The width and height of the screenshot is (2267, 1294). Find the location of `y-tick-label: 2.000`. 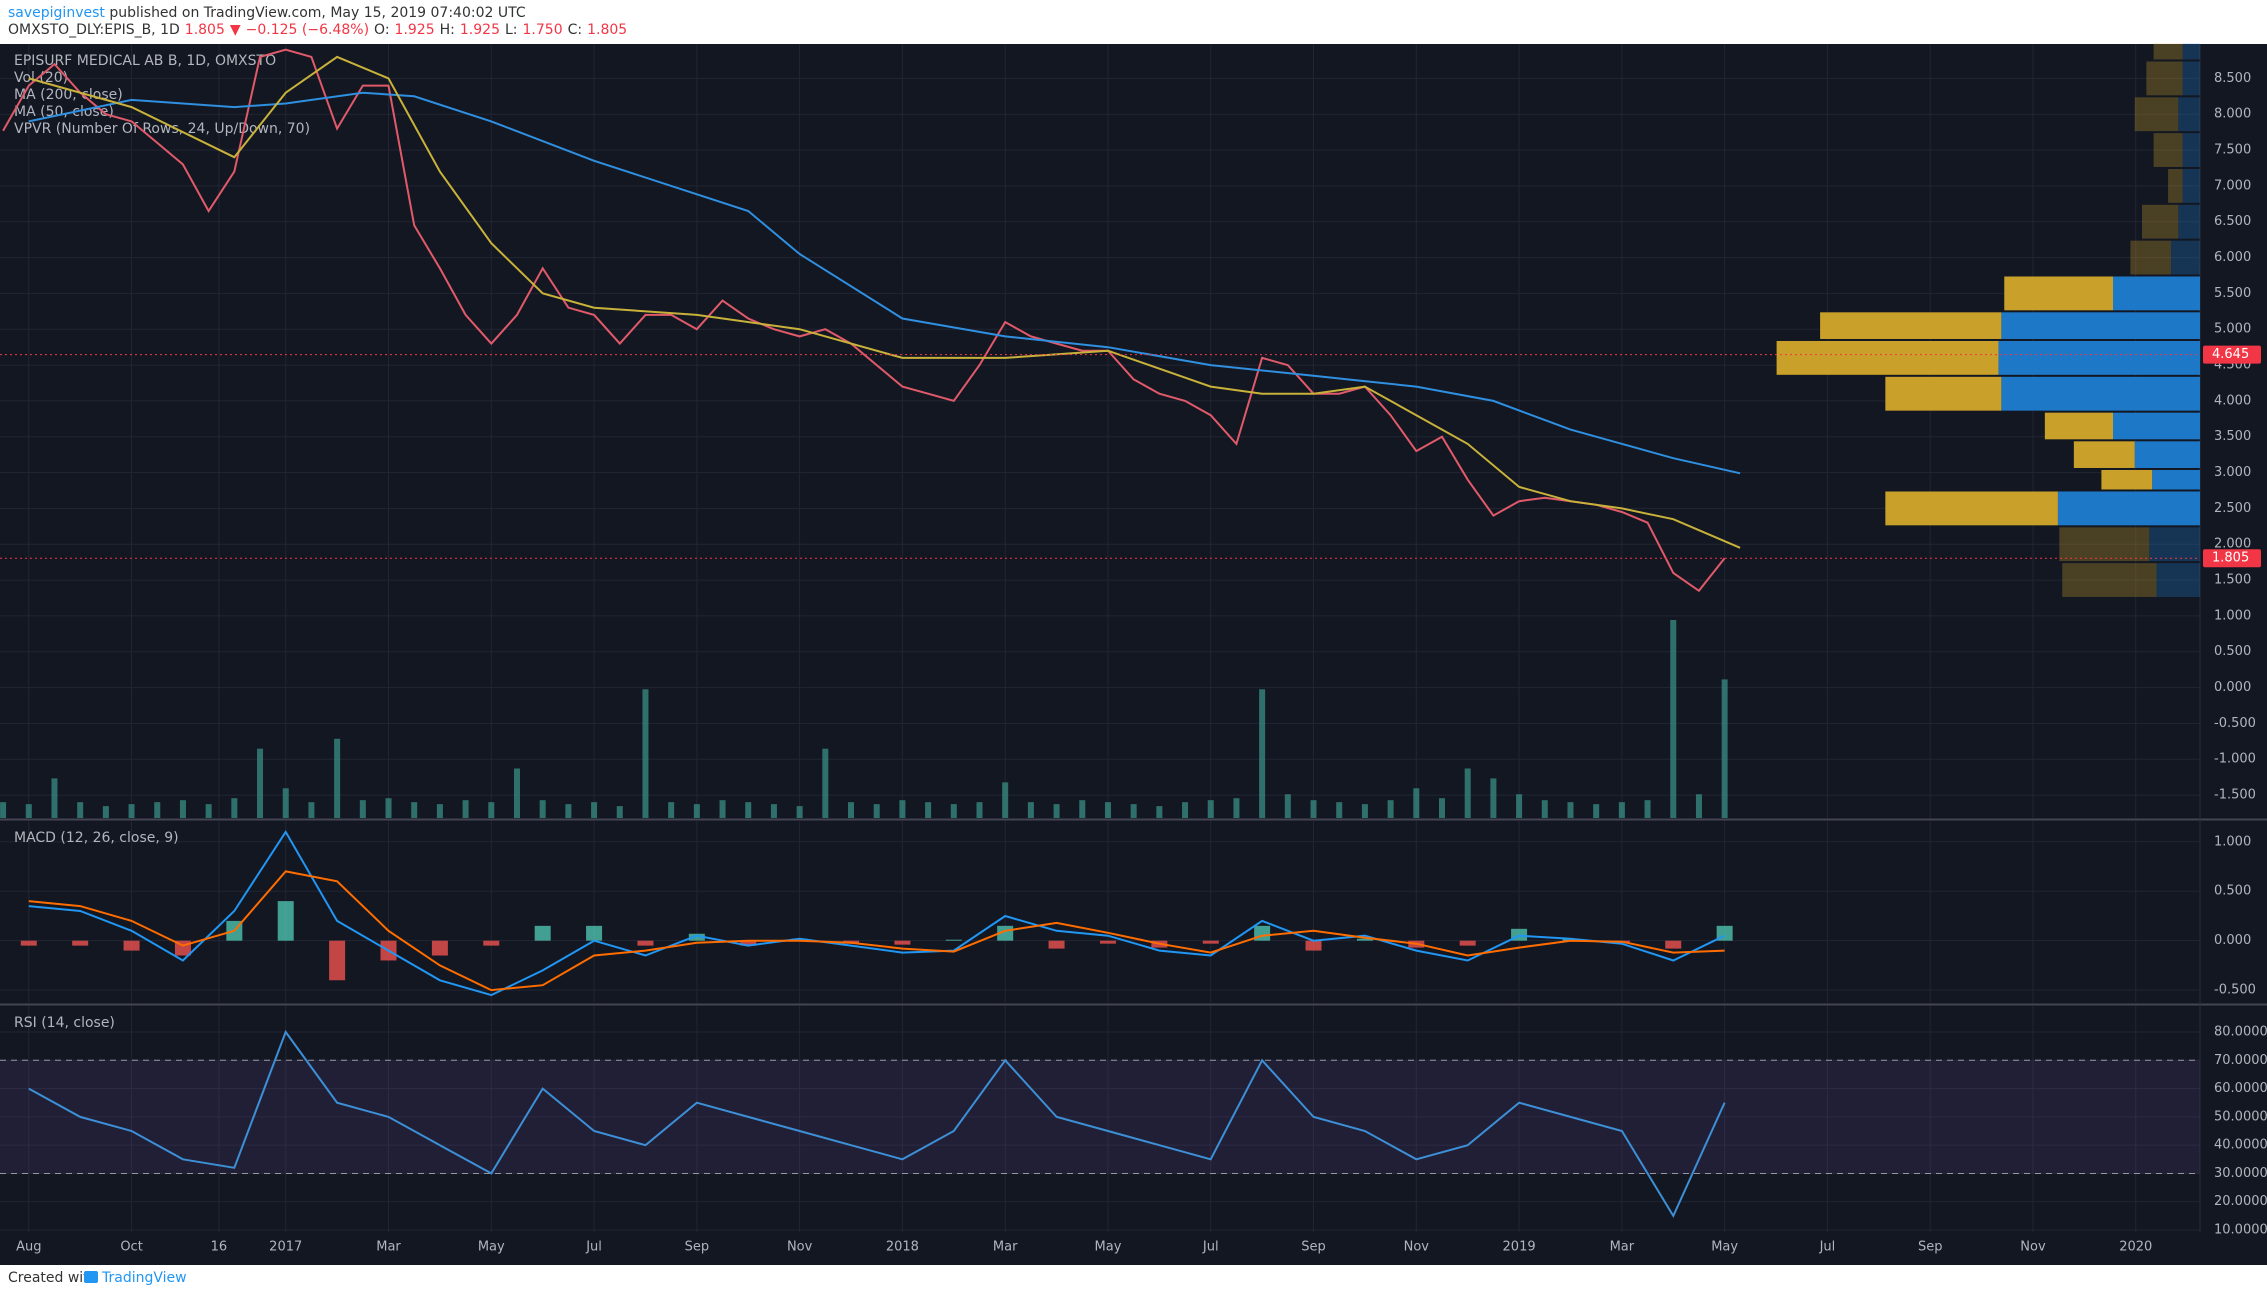

y-tick-label: 2.000 is located at coordinates (2232, 544).